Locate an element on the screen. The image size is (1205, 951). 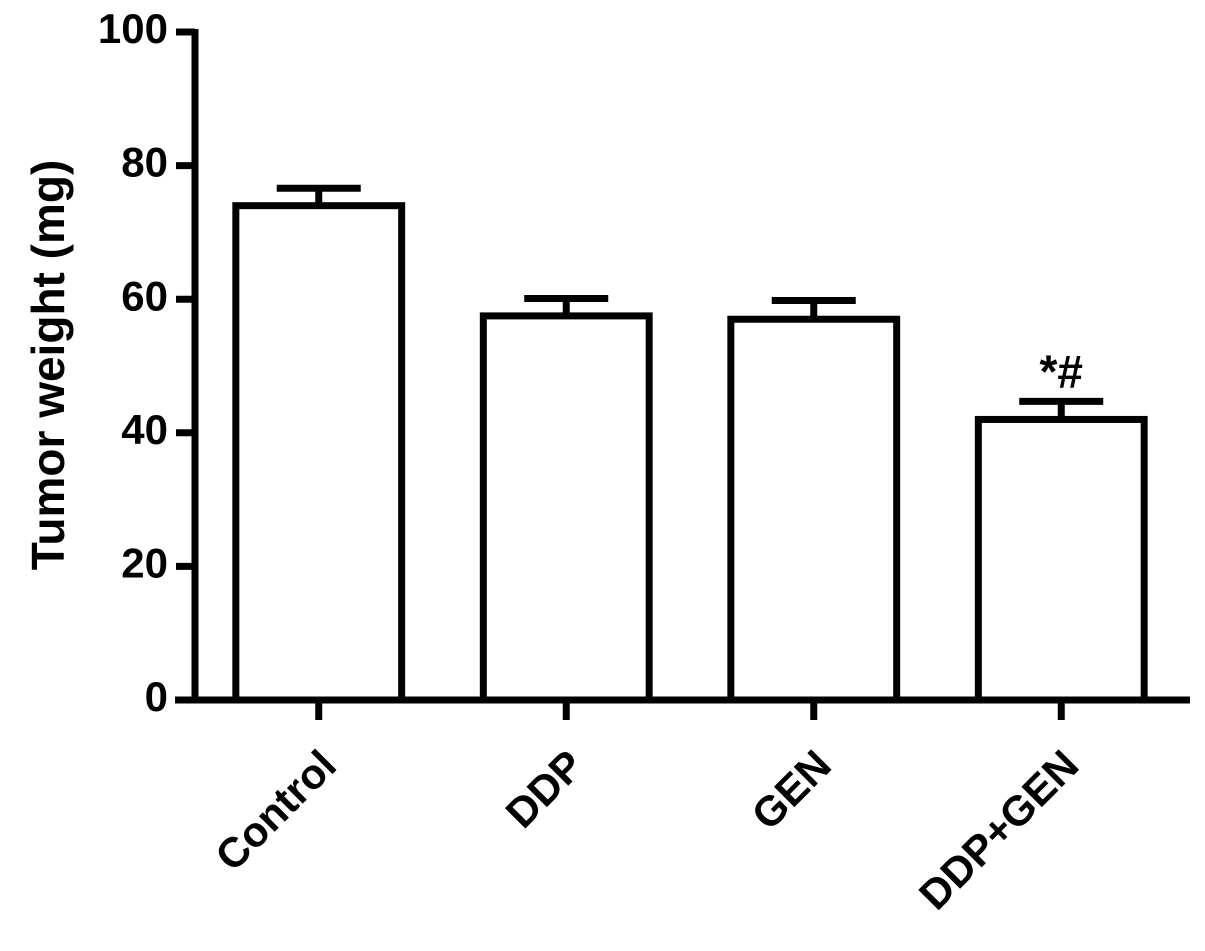
y-tick-label: 80 is located at coordinates (144, 162).